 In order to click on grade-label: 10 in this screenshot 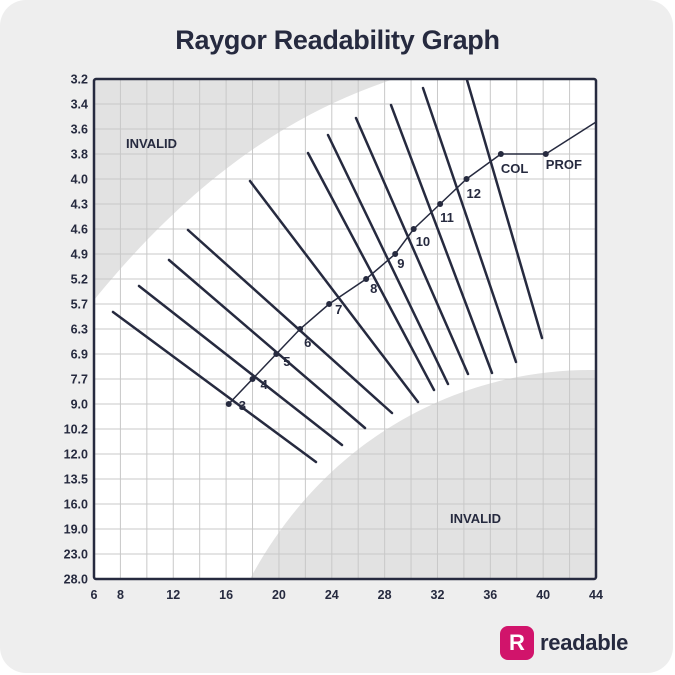, I will do `click(423, 241)`.